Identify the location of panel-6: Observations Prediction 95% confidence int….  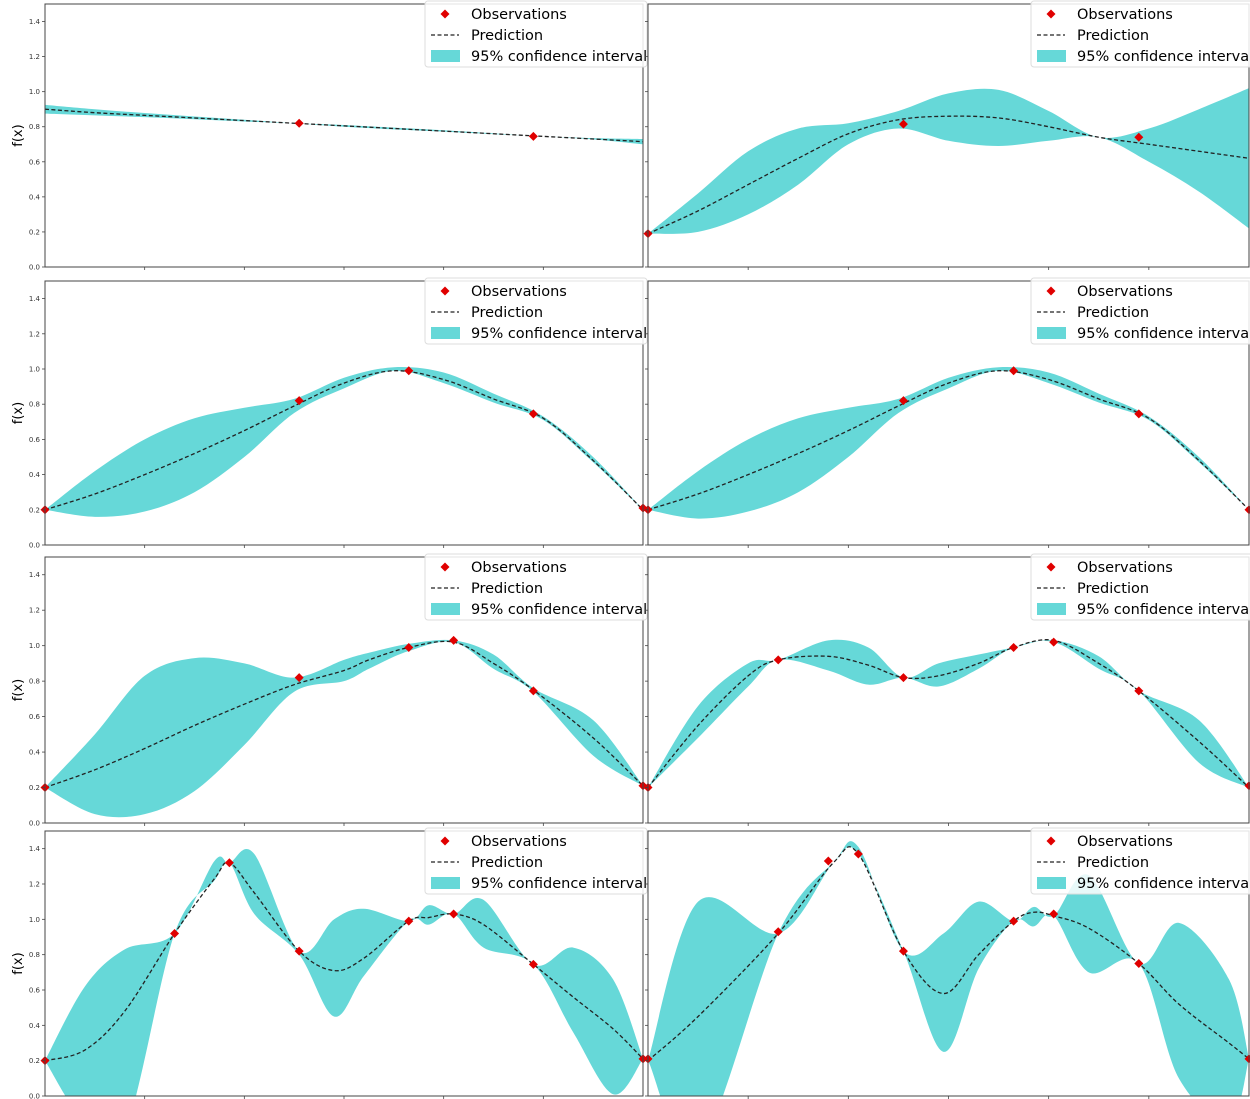
(946, 689).